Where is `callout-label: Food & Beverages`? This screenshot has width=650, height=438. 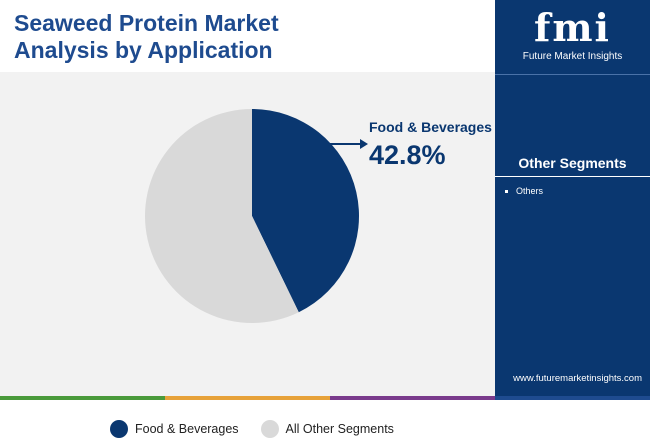
callout-label: Food & Beverages is located at coordinates (430, 127).